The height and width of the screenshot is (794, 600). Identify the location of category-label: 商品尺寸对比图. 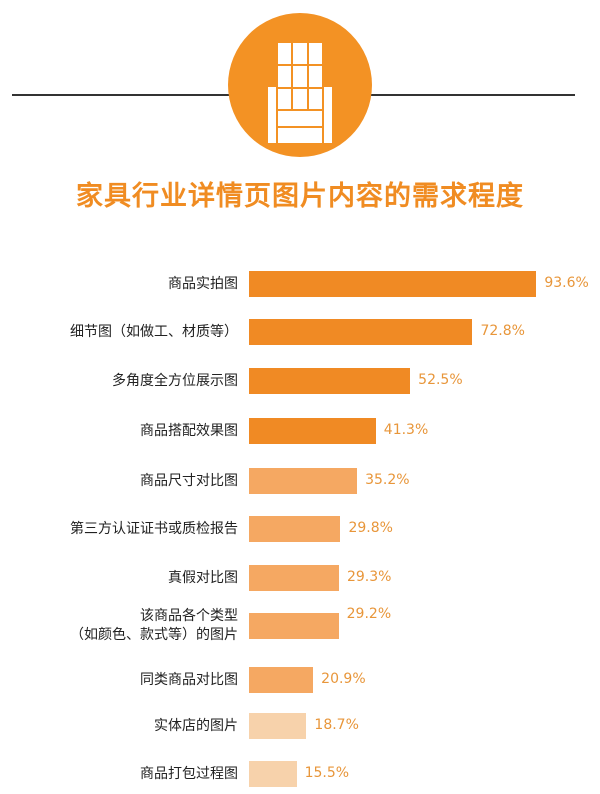
(189, 481).